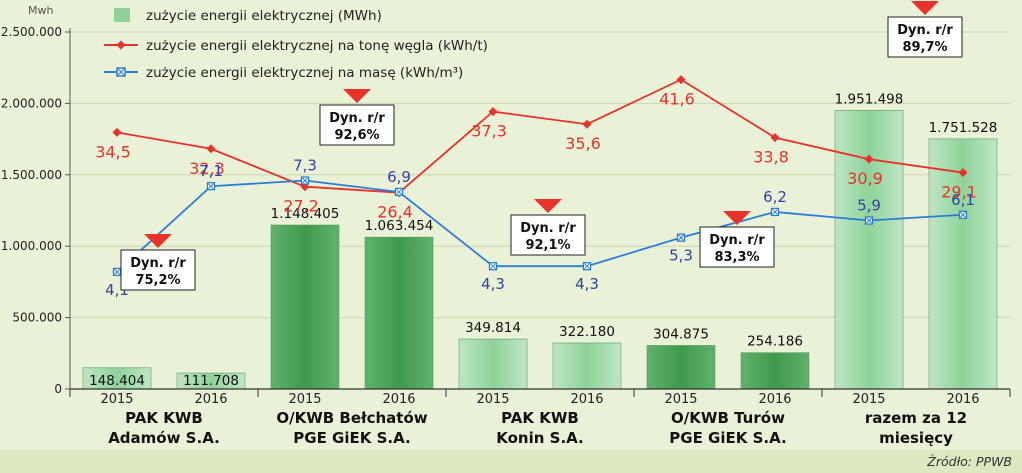  Describe the element at coordinates (40, 10) in the screenshot. I see `y-axis-label: Mwh` at that location.